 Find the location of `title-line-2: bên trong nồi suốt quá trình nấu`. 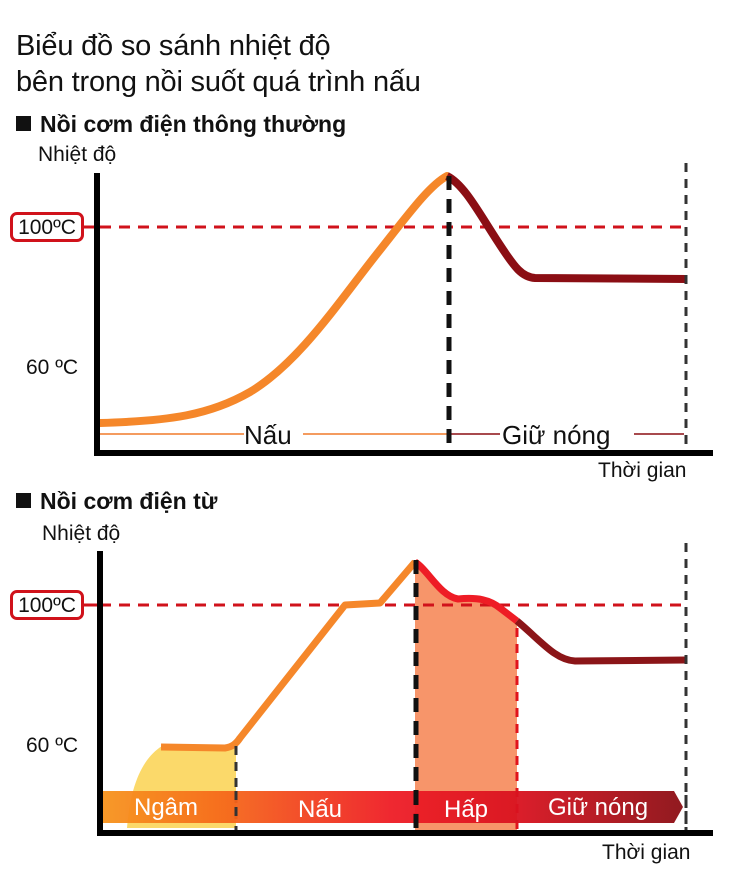

title-line-2: bên trong nồi suốt quá trình nấu is located at coordinates (218, 82).